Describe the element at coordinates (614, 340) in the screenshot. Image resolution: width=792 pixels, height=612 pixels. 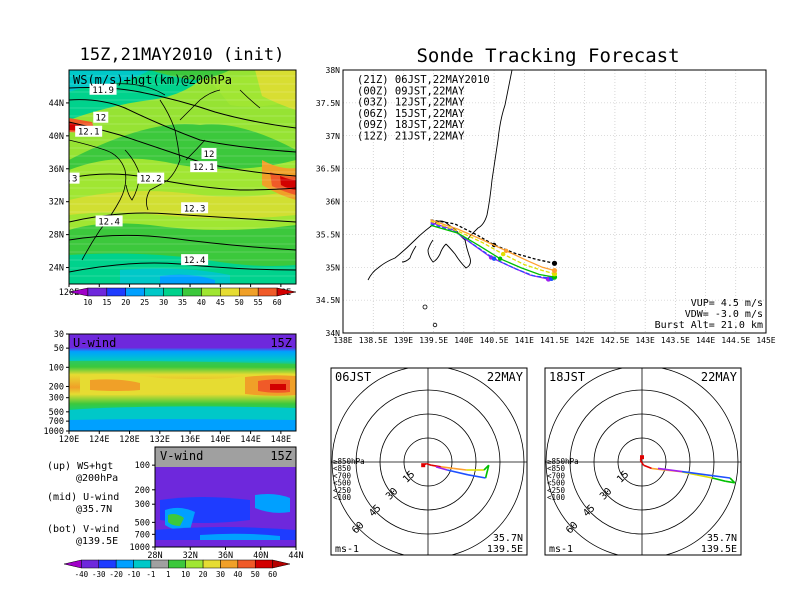
I see `x-tick-label: 142.5E` at that location.